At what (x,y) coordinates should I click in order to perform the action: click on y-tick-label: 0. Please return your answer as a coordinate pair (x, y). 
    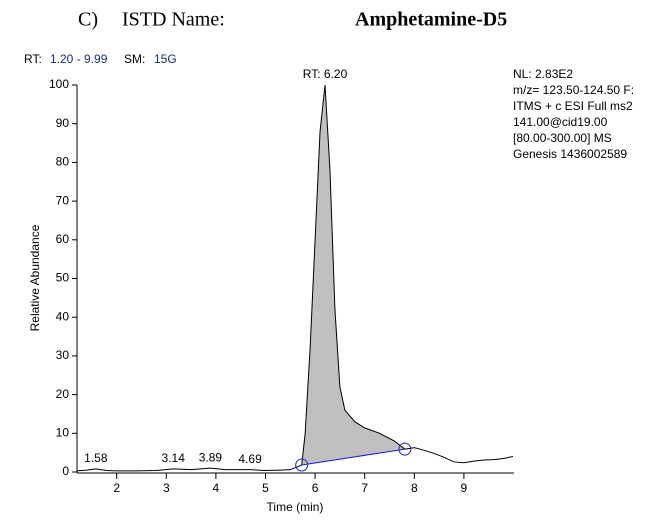
    Looking at the image, I should click on (65, 471).